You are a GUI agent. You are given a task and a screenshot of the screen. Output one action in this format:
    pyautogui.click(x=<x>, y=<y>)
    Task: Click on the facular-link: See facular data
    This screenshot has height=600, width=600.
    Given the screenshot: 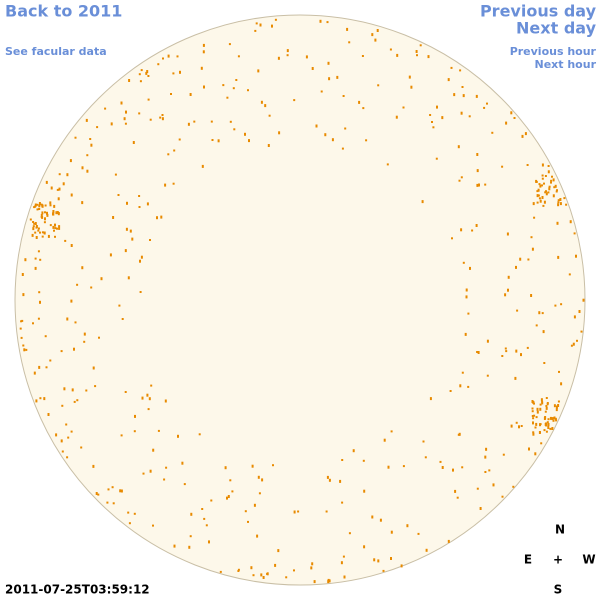 What is the action you would take?
    pyautogui.click(x=56, y=51)
    